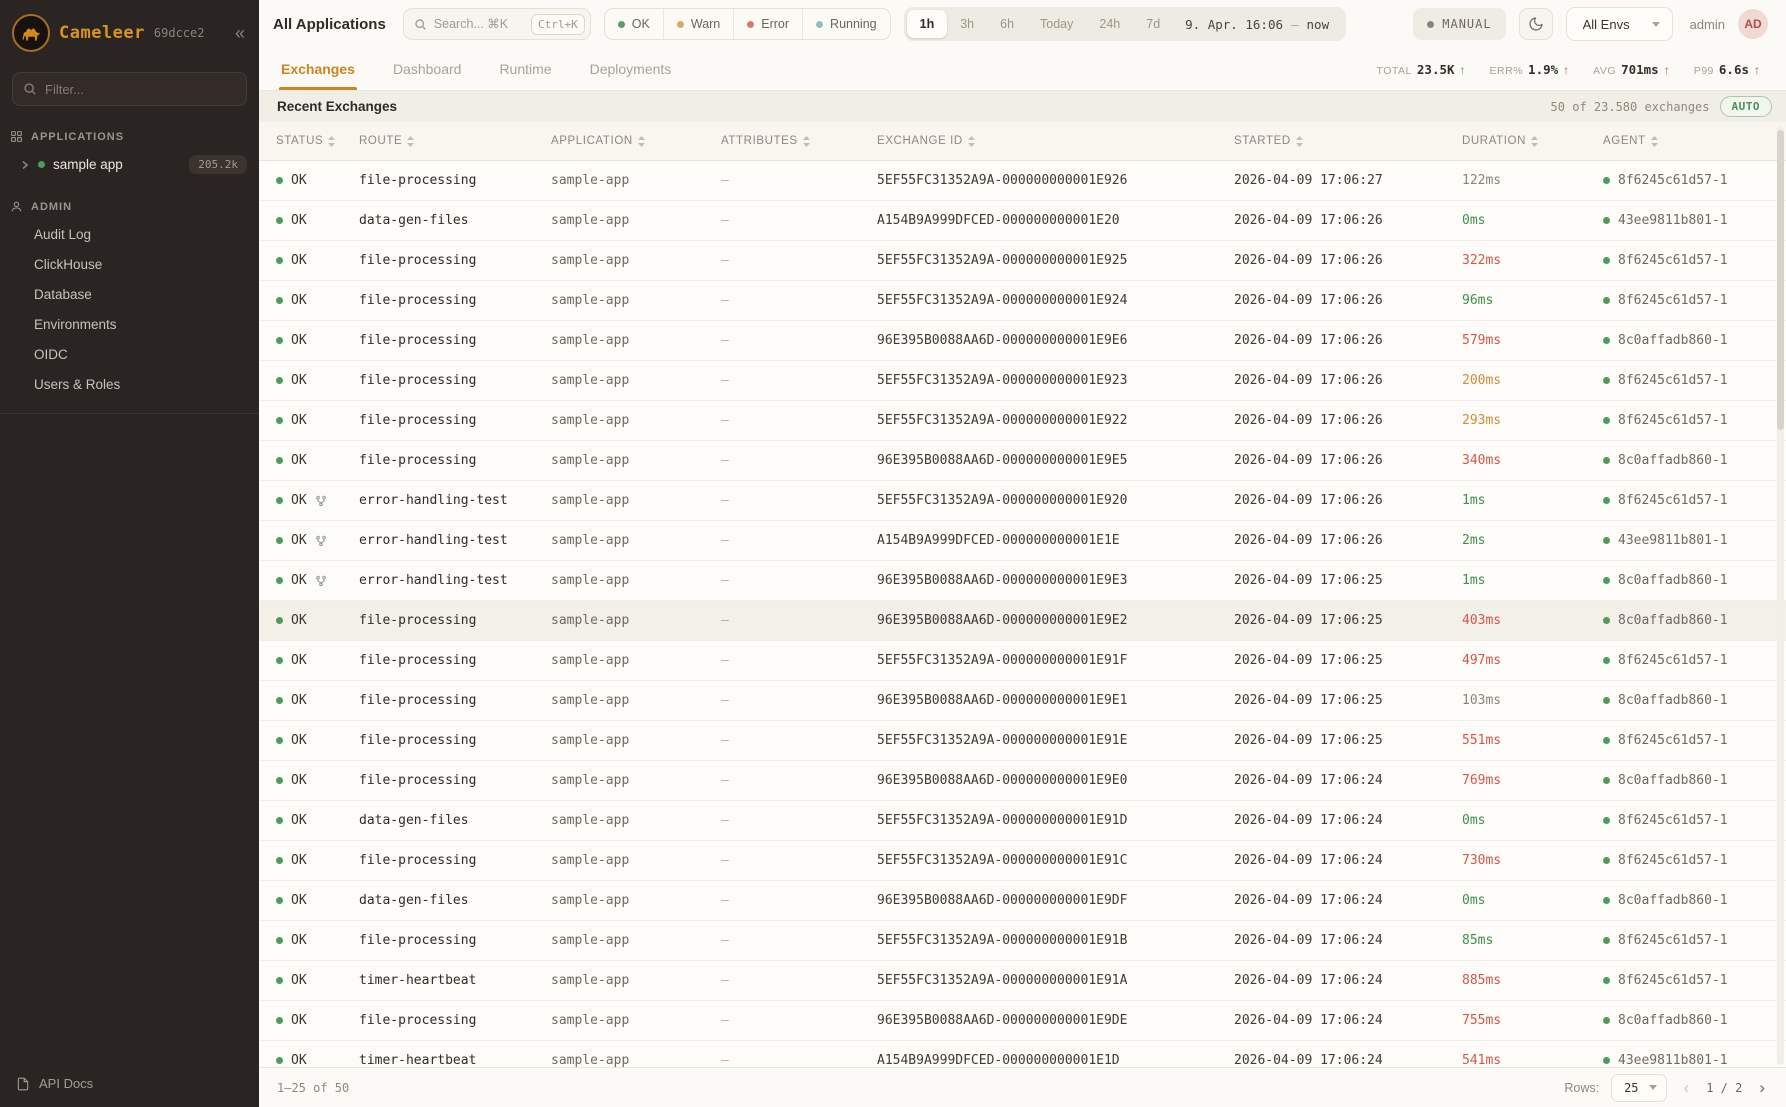 The width and height of the screenshot is (1786, 1107). Describe the element at coordinates (427, 69) in the screenshot. I see `tab-dashboard: Dashboard` at that location.